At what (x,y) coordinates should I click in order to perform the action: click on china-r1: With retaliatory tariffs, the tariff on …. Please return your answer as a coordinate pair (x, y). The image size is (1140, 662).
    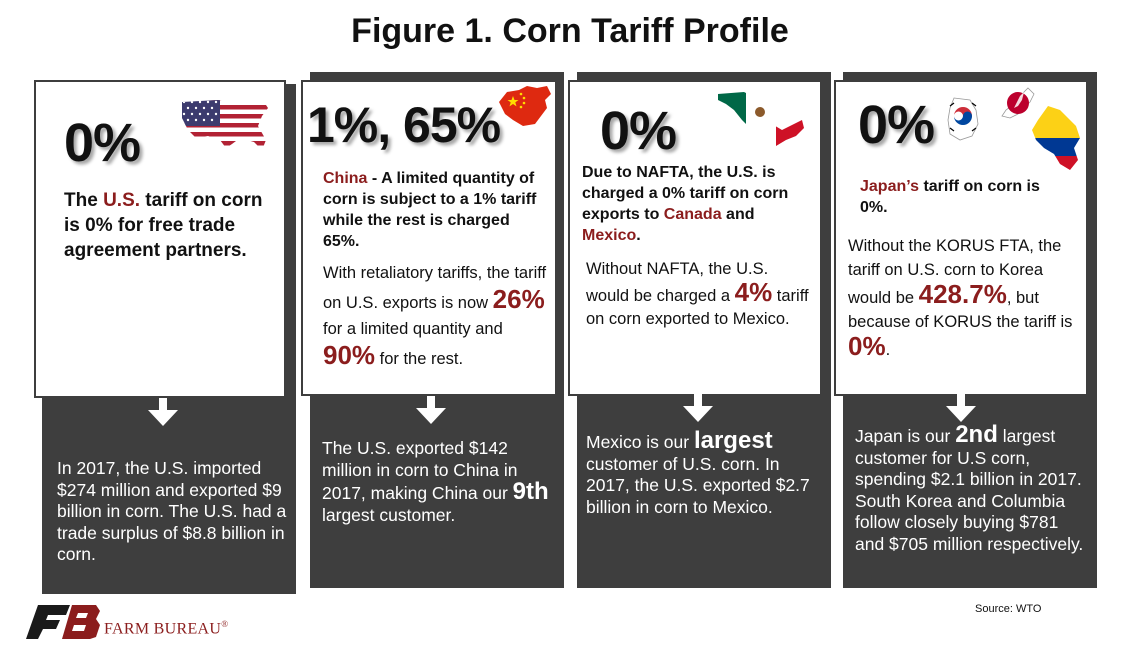
    Looking at the image, I should click on (435, 288).